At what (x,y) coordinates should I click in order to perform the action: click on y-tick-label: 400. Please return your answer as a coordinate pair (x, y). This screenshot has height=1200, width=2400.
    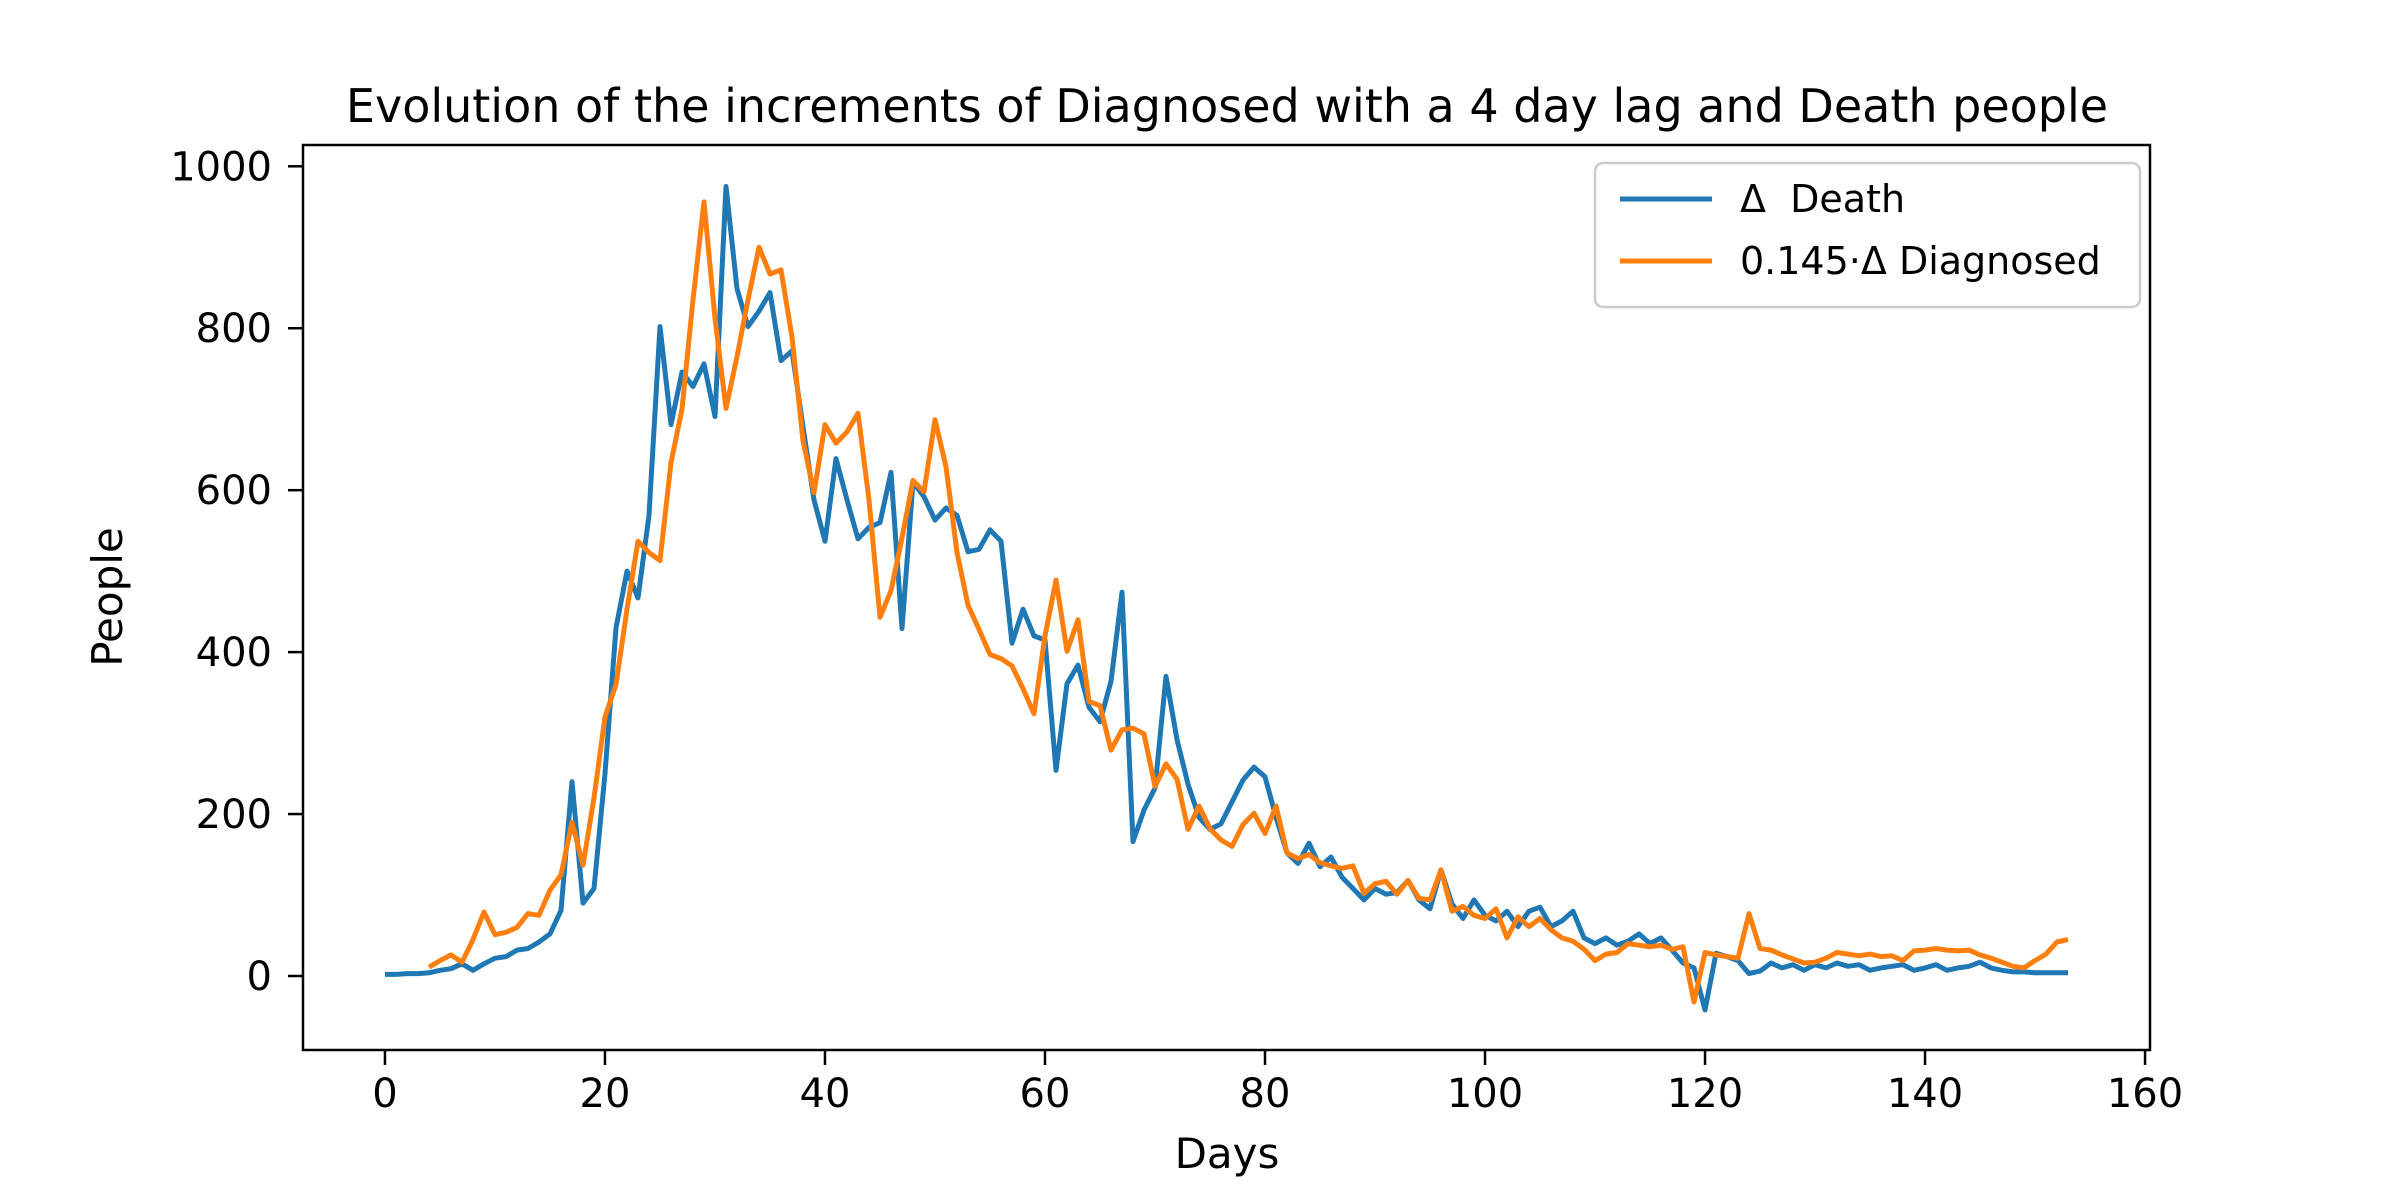
    Looking at the image, I should click on (234, 653).